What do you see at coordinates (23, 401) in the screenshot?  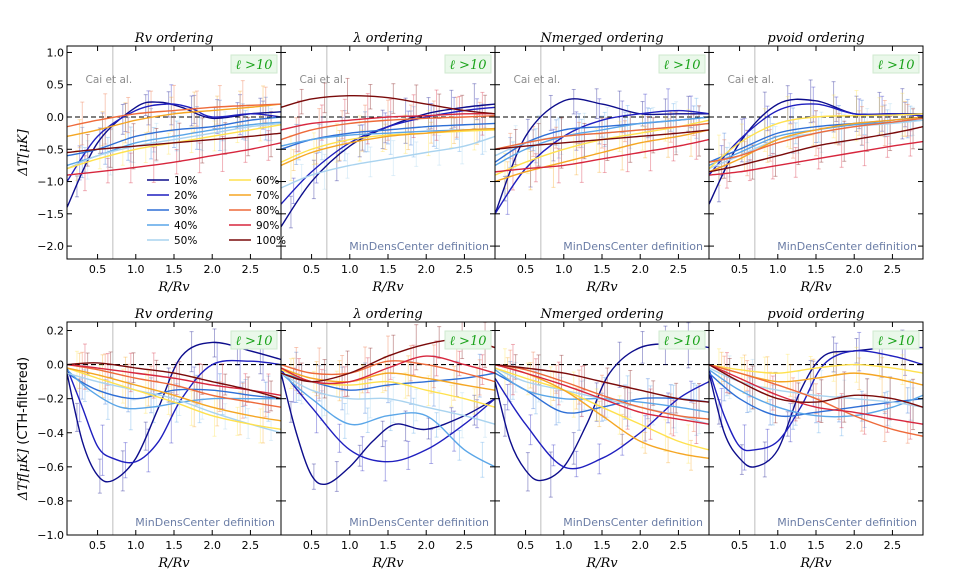 I see `y-axis-label-suffix: (CTH-filtered)` at bounding box center [23, 401].